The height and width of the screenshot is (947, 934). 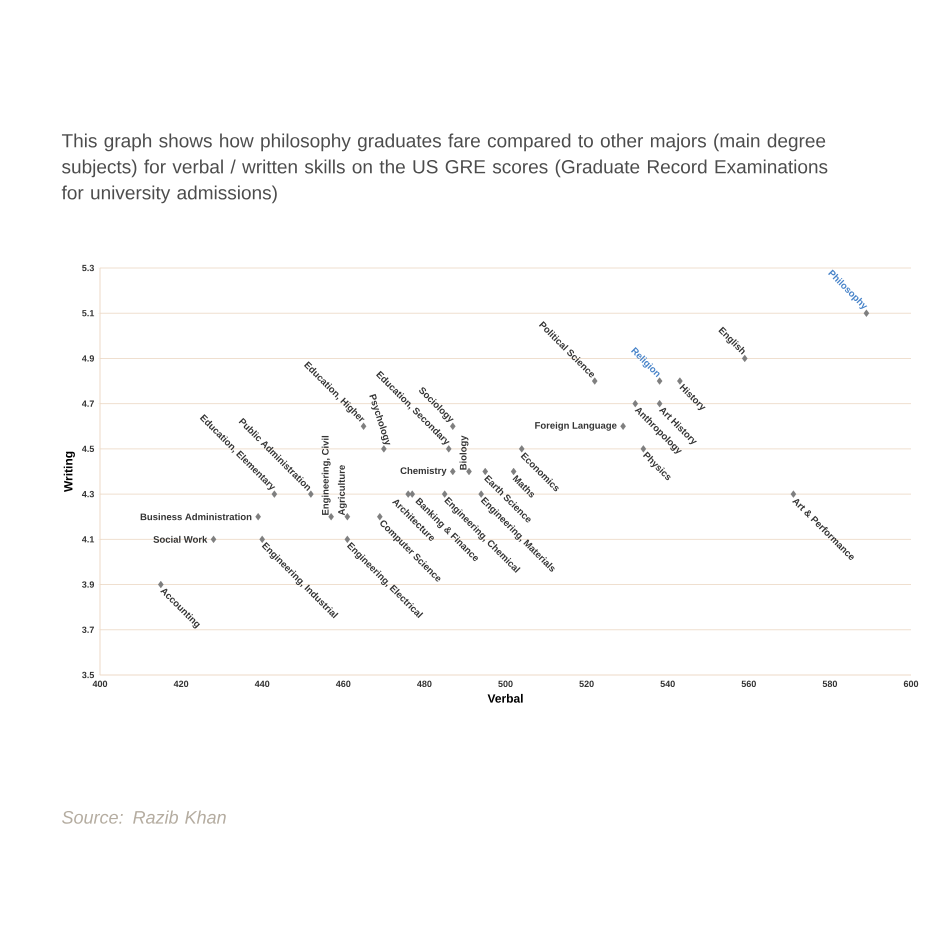 I want to click on x-tick-label: 480, so click(x=424, y=684).